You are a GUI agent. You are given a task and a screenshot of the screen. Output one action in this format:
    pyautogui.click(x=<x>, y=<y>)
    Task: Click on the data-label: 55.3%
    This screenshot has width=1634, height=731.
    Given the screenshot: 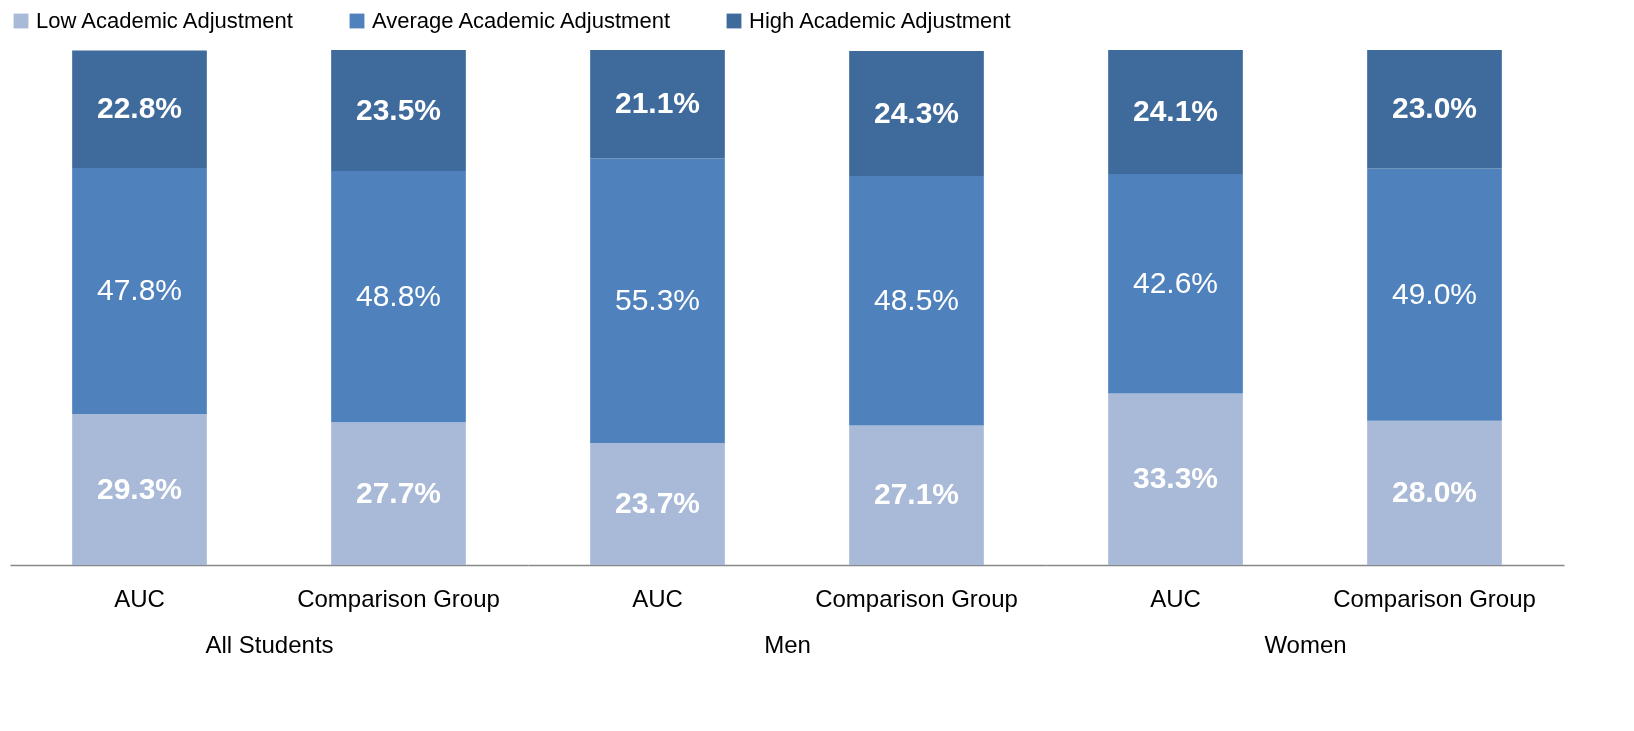 What is the action you would take?
    pyautogui.click(x=657, y=299)
    